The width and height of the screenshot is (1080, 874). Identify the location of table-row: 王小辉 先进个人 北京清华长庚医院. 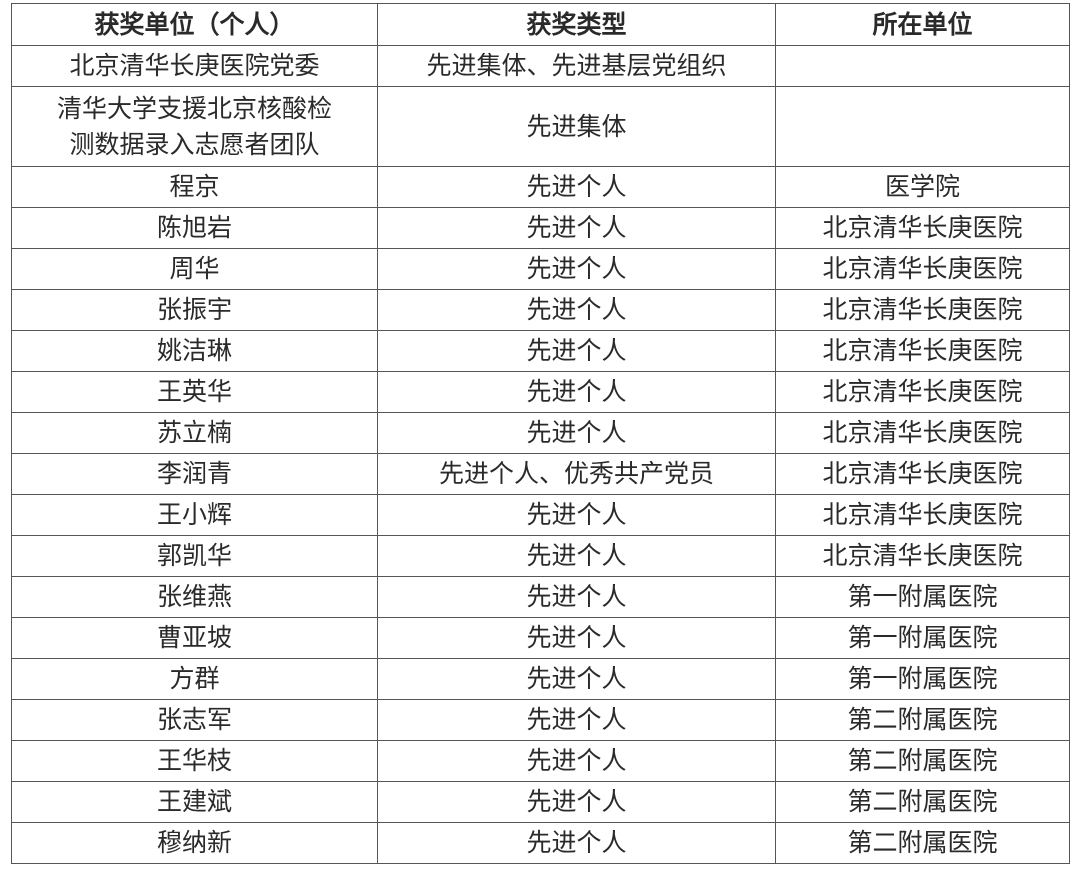
(540, 515).